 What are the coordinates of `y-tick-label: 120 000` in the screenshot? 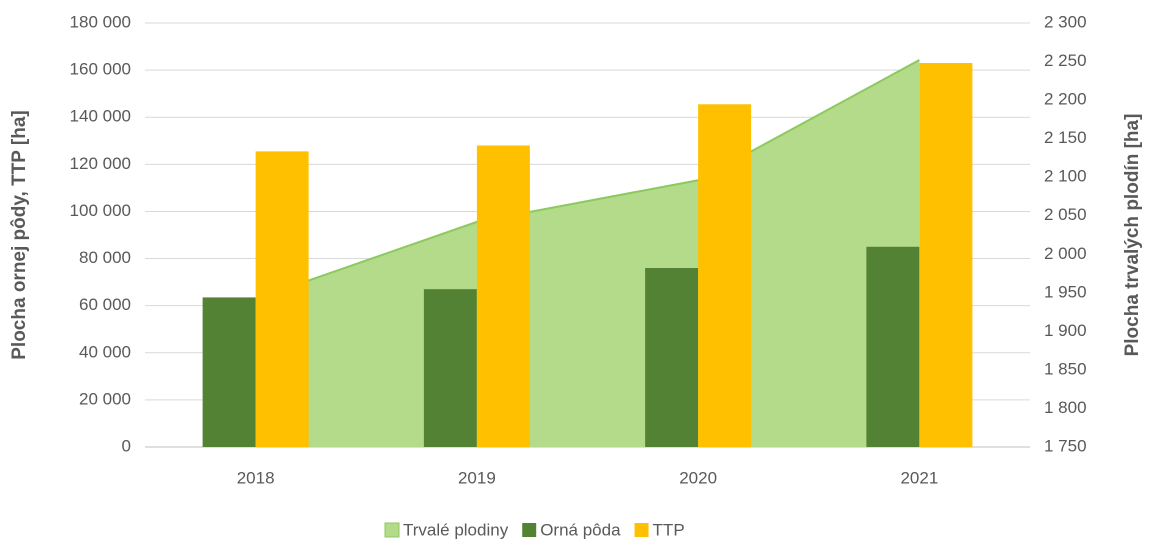 It's located at (100, 163).